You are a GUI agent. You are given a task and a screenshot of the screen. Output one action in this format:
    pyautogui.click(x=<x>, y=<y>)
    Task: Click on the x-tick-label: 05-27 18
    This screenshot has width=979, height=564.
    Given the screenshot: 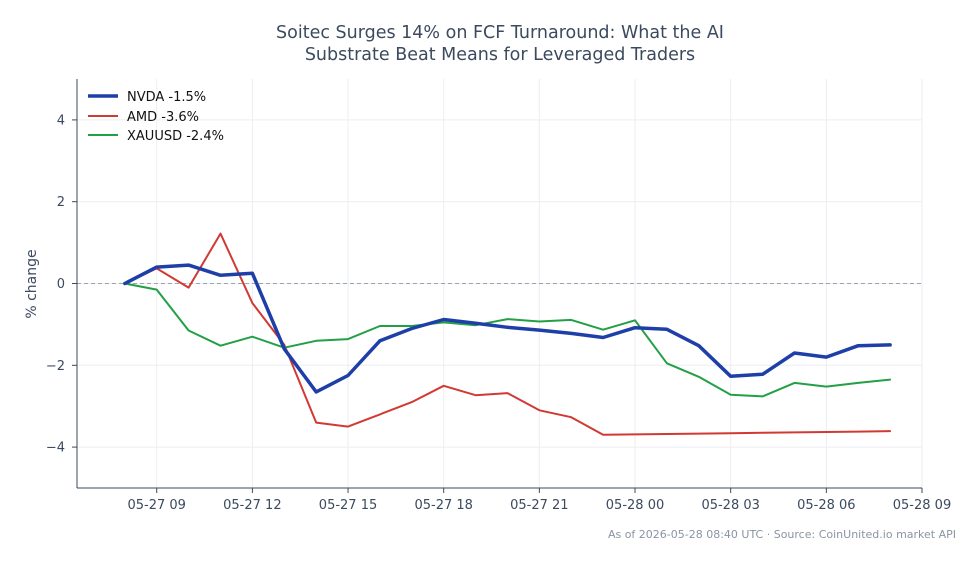 What is the action you would take?
    pyautogui.click(x=443, y=505)
    